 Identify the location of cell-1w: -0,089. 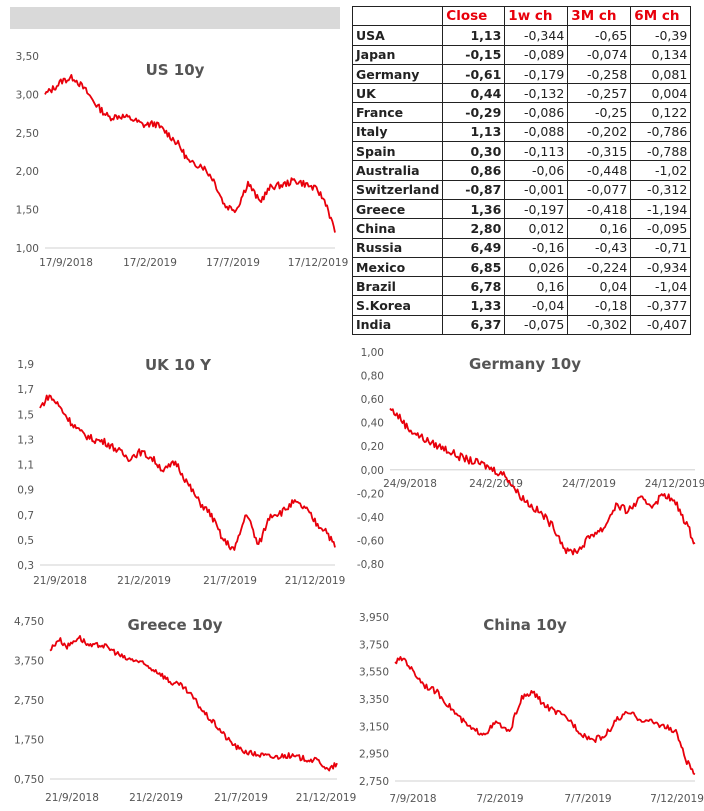
(536, 54).